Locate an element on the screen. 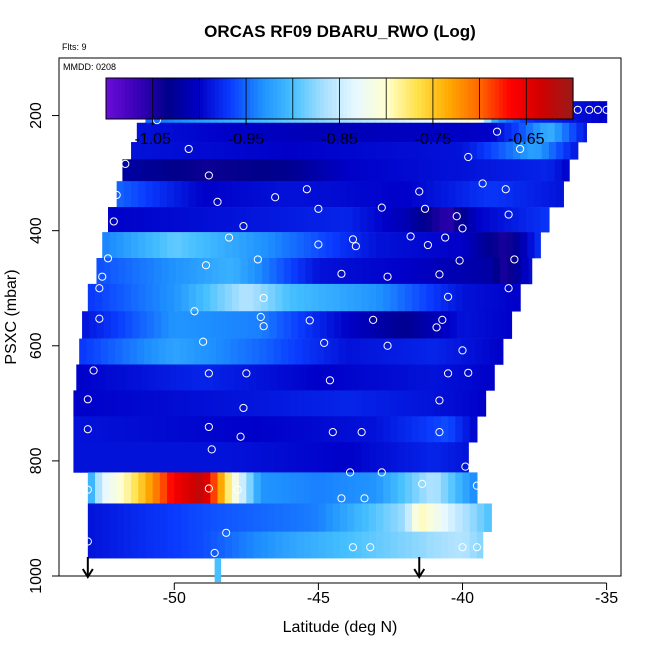 This screenshot has width=650, height=650. colorbar-tick-label: -0.95 is located at coordinates (246, 139).